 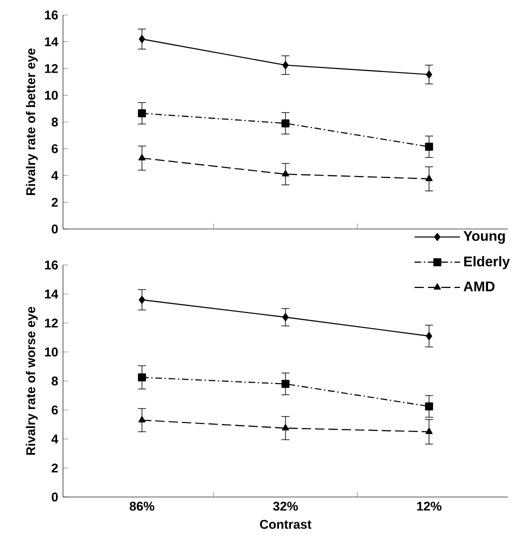 I want to click on legend-label: Young, so click(x=484, y=237).